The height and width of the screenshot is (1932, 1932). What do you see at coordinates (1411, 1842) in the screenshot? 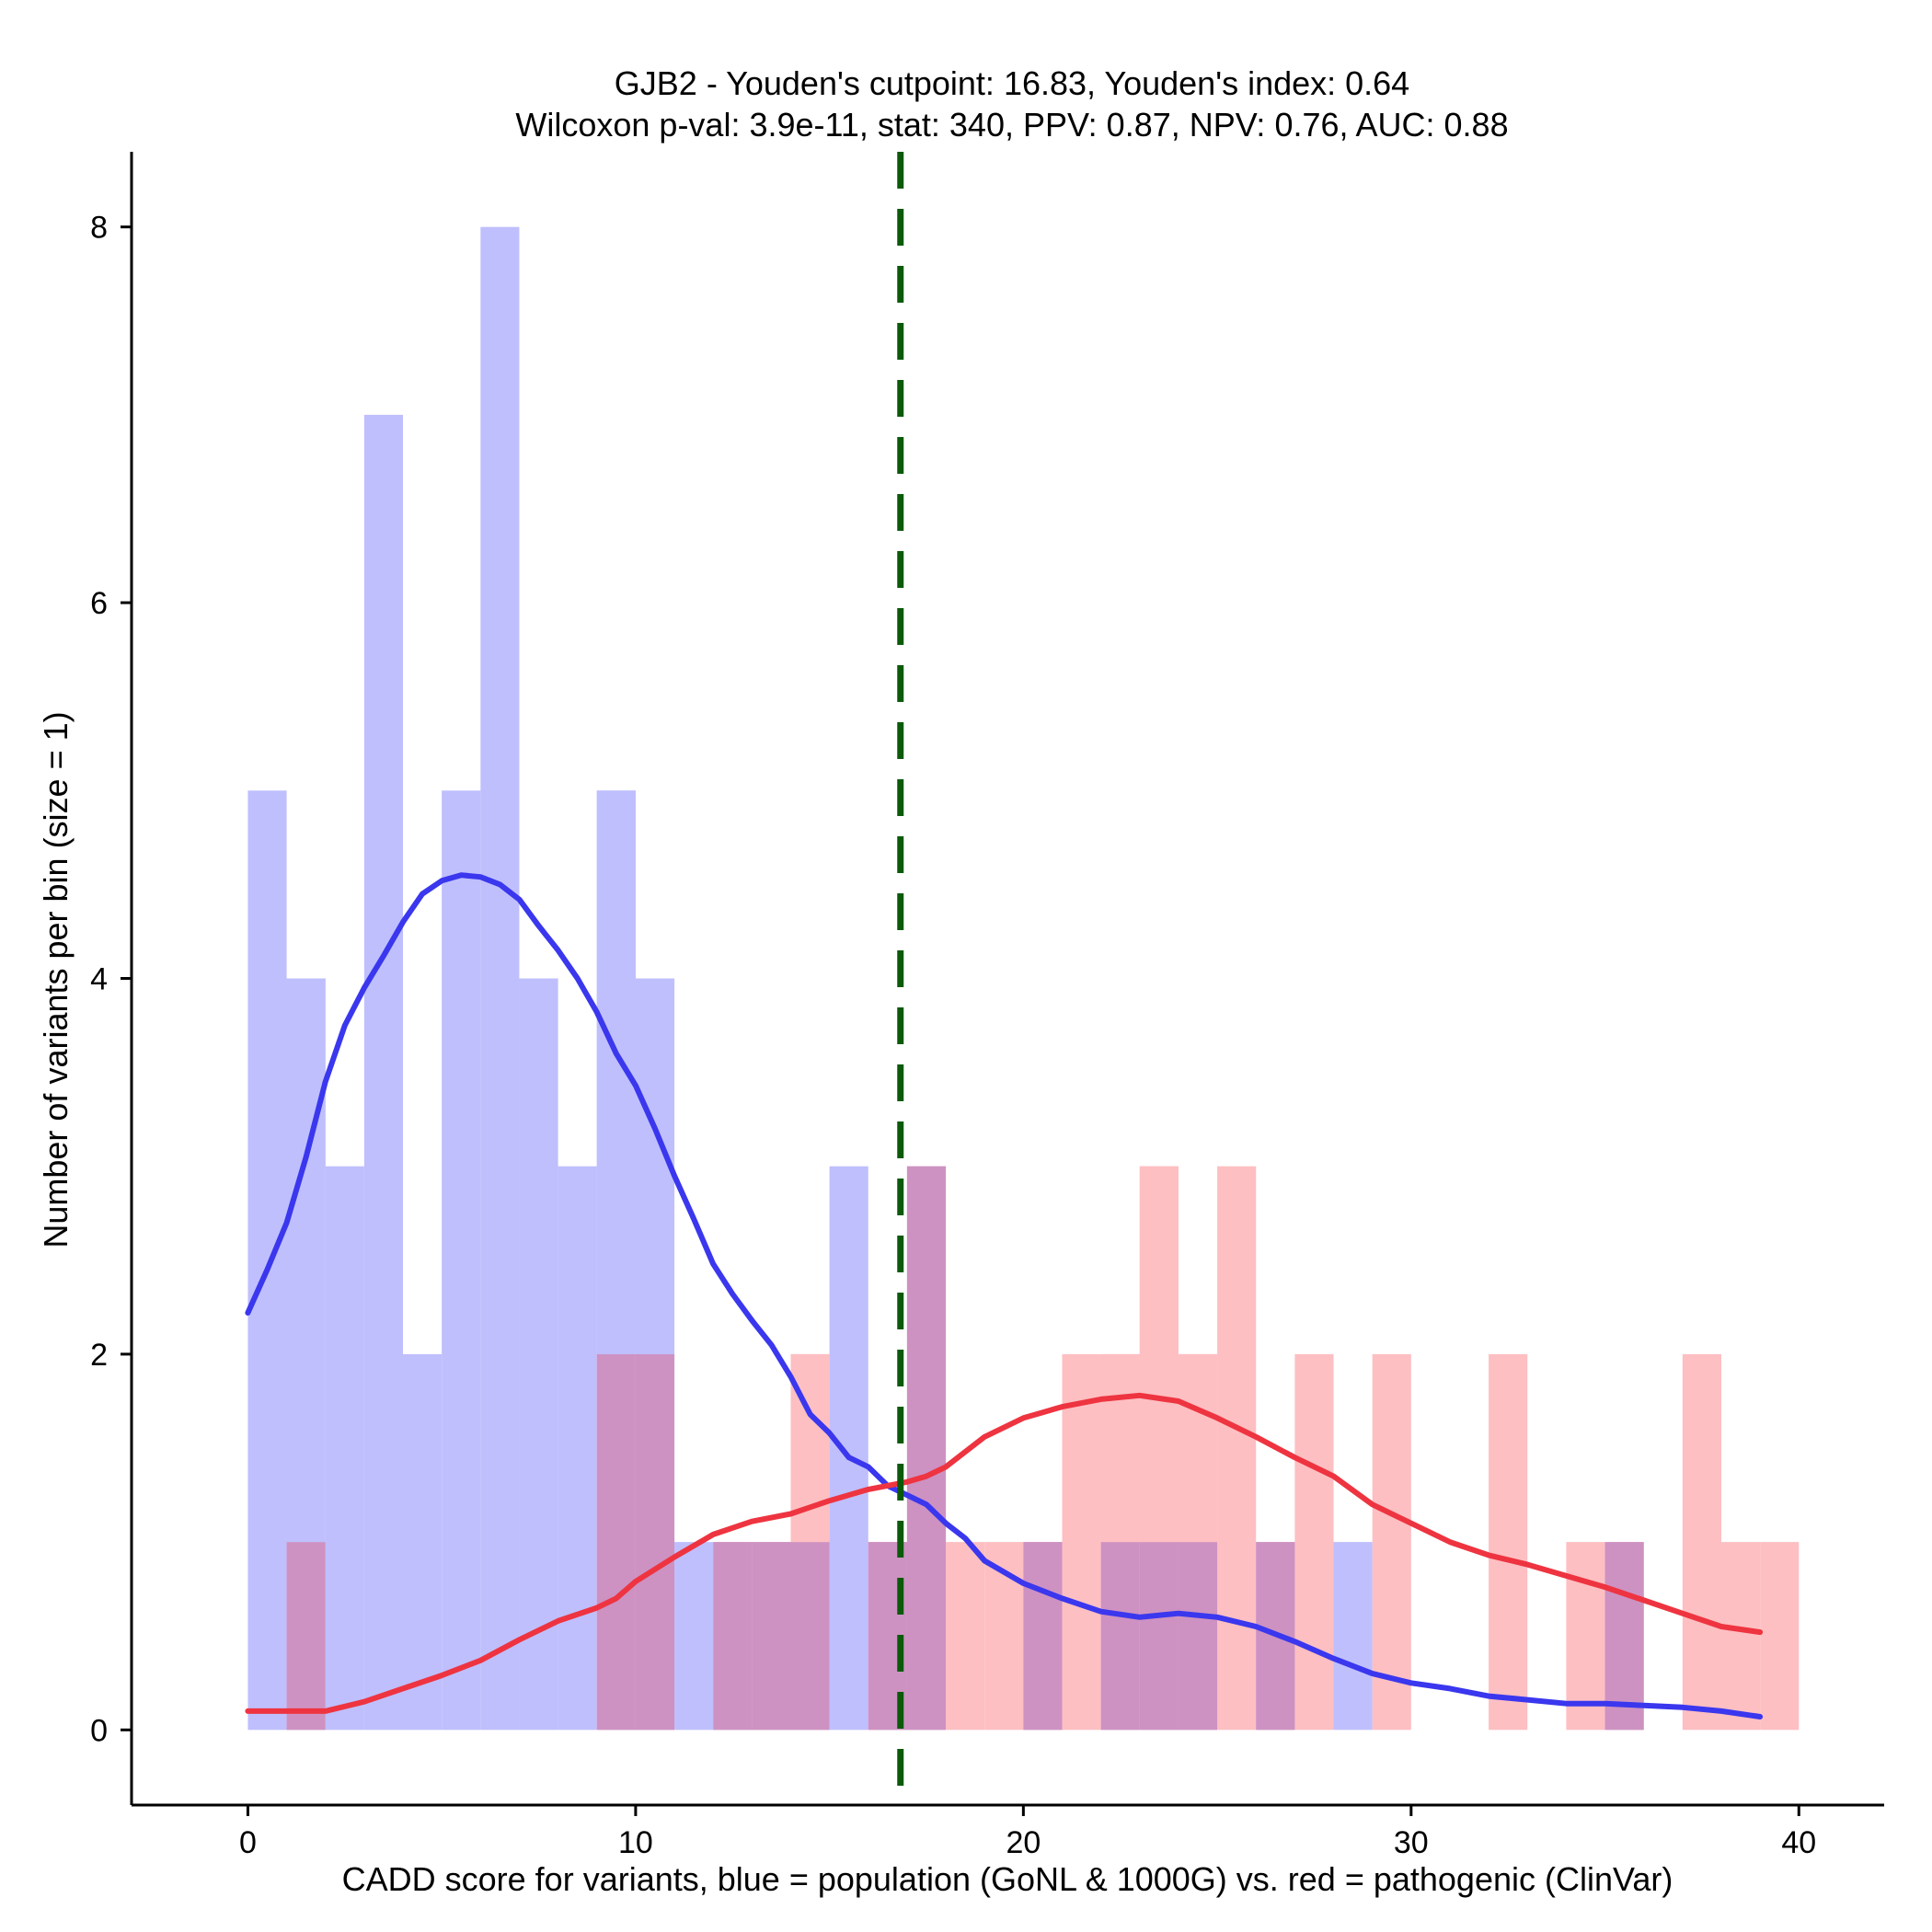
I see `x-tick-label: 30` at bounding box center [1411, 1842].